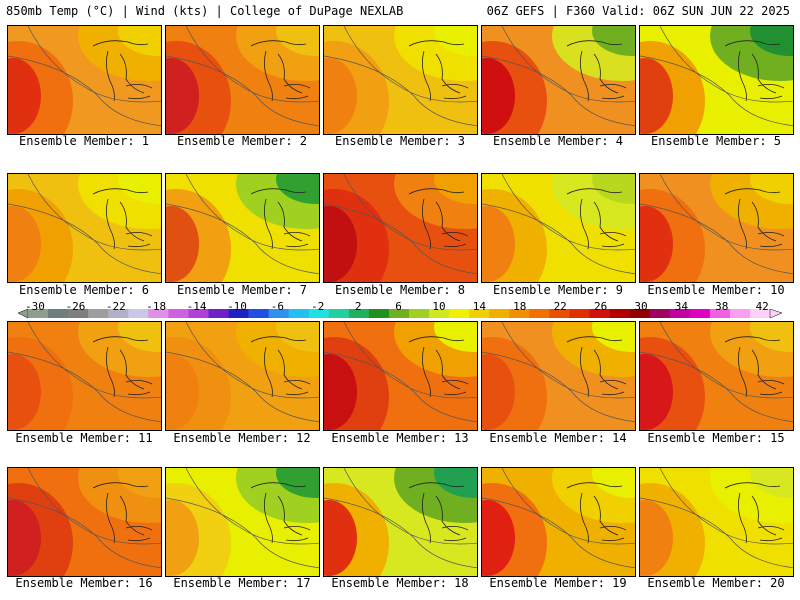  What do you see at coordinates (558, 141) in the screenshot?
I see `ensemble-member-label: Ensemble Member: 4` at bounding box center [558, 141].